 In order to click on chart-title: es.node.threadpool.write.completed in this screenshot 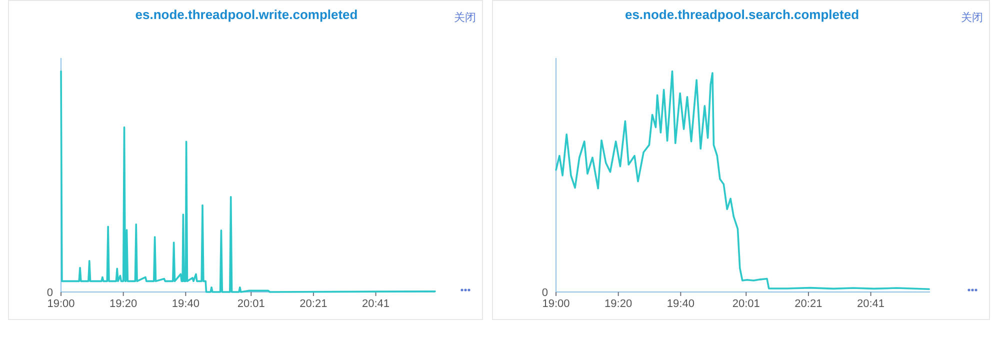, I will do `click(246, 14)`.